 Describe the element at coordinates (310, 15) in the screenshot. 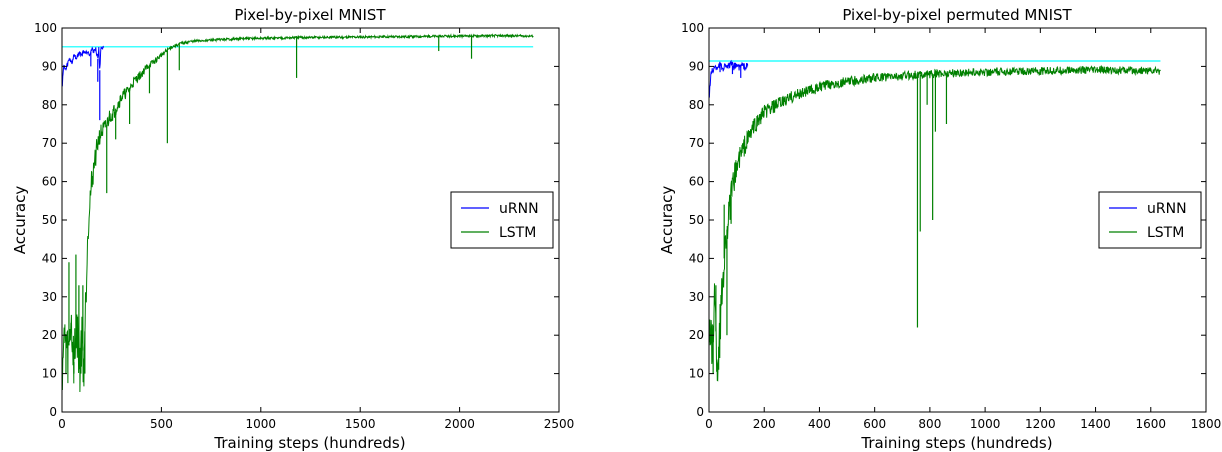

I see `chart-title: Pixel-by-pixel MNIST` at that location.